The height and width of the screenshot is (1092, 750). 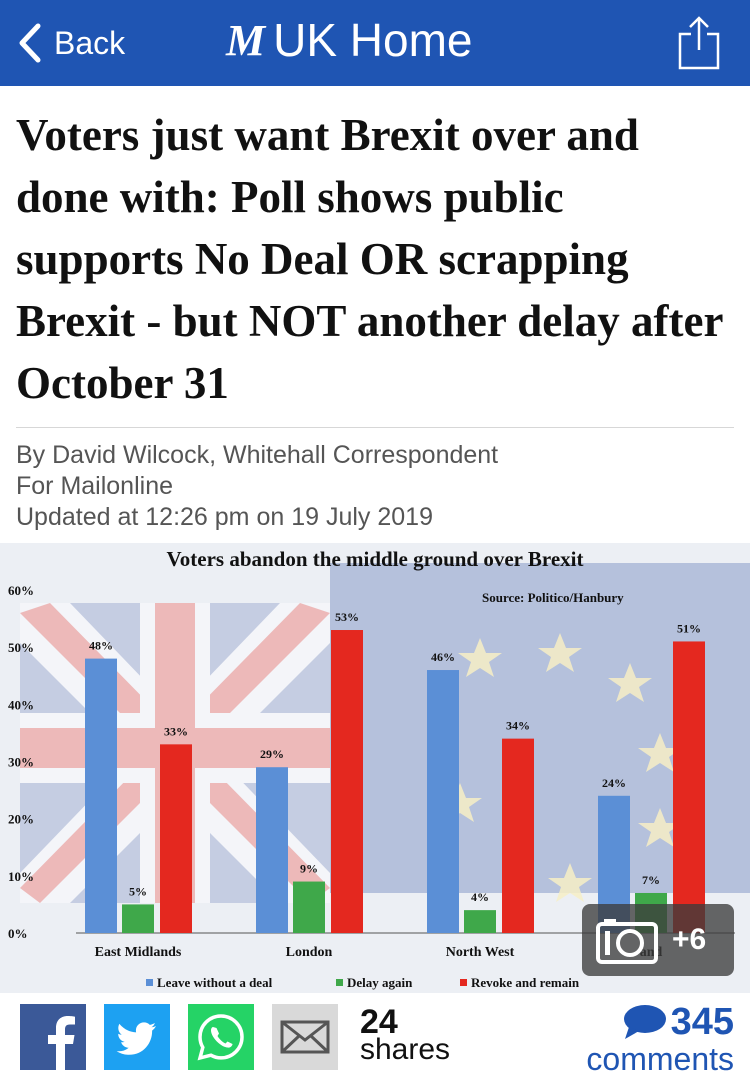 I want to click on bar-delay-again-north-west, so click(x=480, y=921).